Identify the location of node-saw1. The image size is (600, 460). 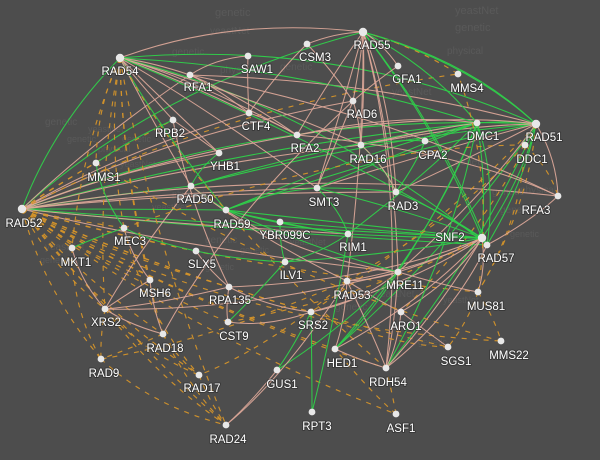
(248, 56).